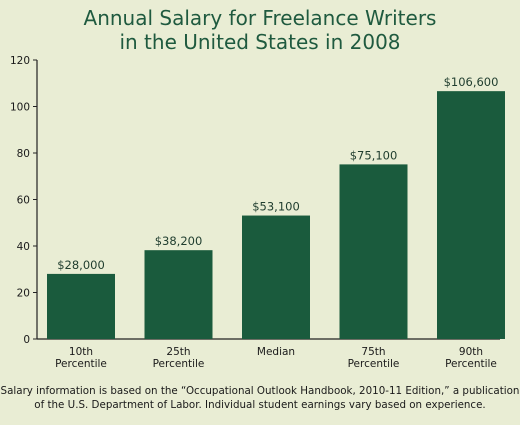  Describe the element at coordinates (23, 294) in the screenshot. I see `y-tick-label: 20` at that location.